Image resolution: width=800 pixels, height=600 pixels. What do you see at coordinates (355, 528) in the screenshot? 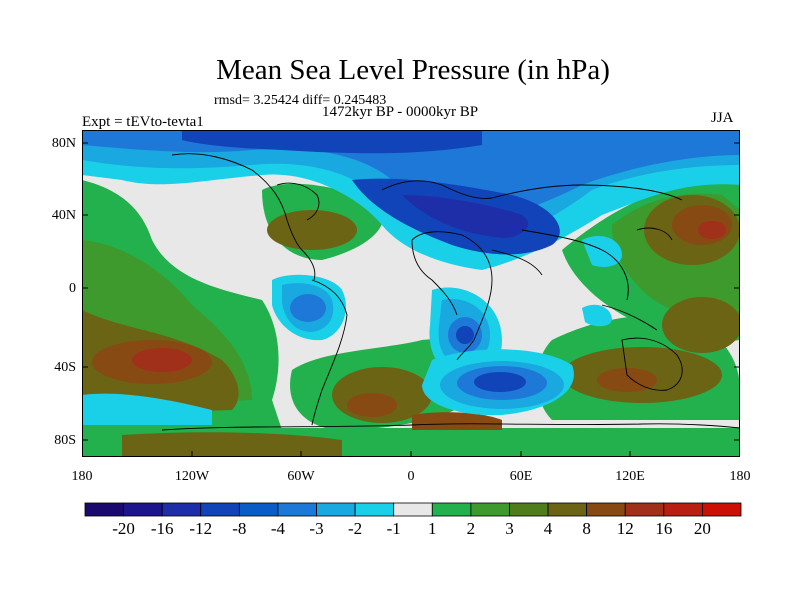
I see `colorbar-tick-label: -2` at bounding box center [355, 528].